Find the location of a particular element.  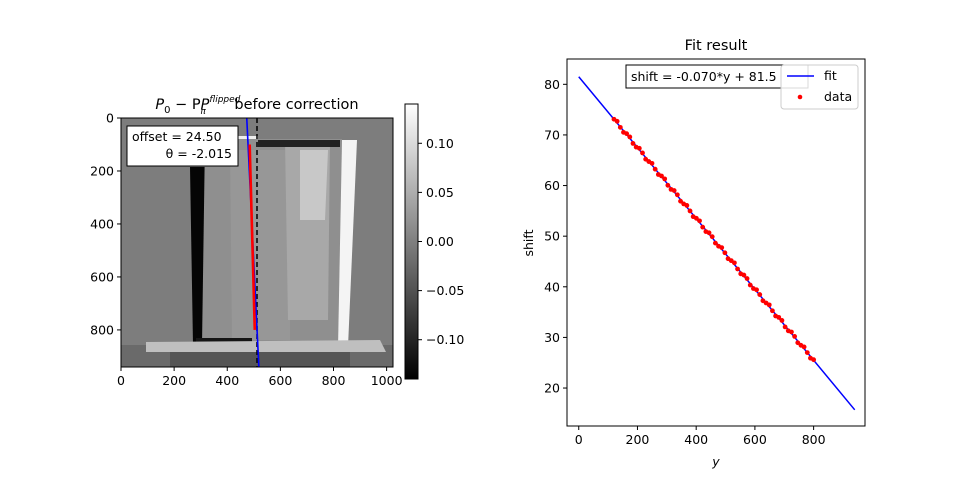

heatmap-frame is located at coordinates (257, 242).